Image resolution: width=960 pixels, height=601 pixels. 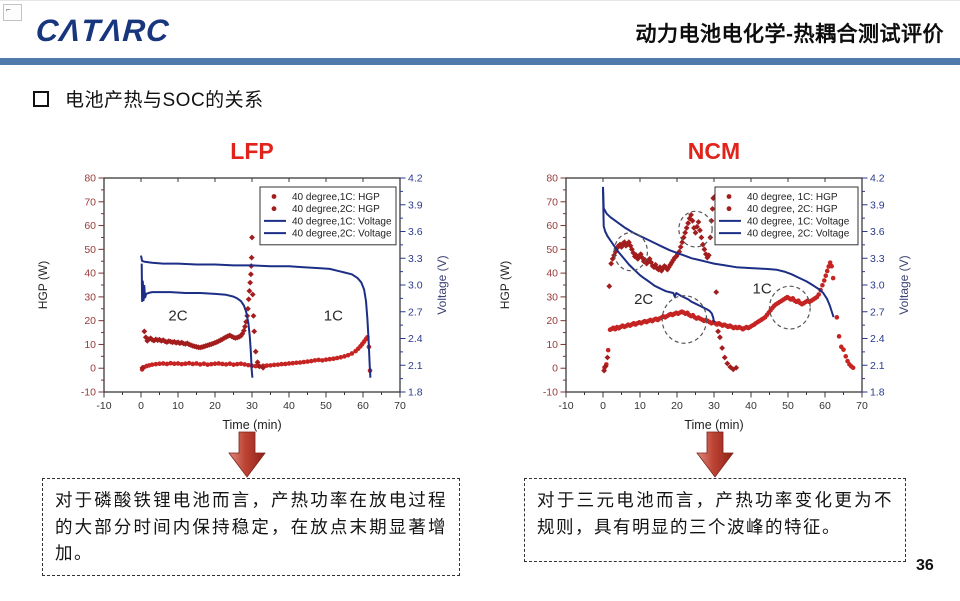 I want to click on svg-text: 40 degree,2C: Voltage, so click(x=342, y=234).